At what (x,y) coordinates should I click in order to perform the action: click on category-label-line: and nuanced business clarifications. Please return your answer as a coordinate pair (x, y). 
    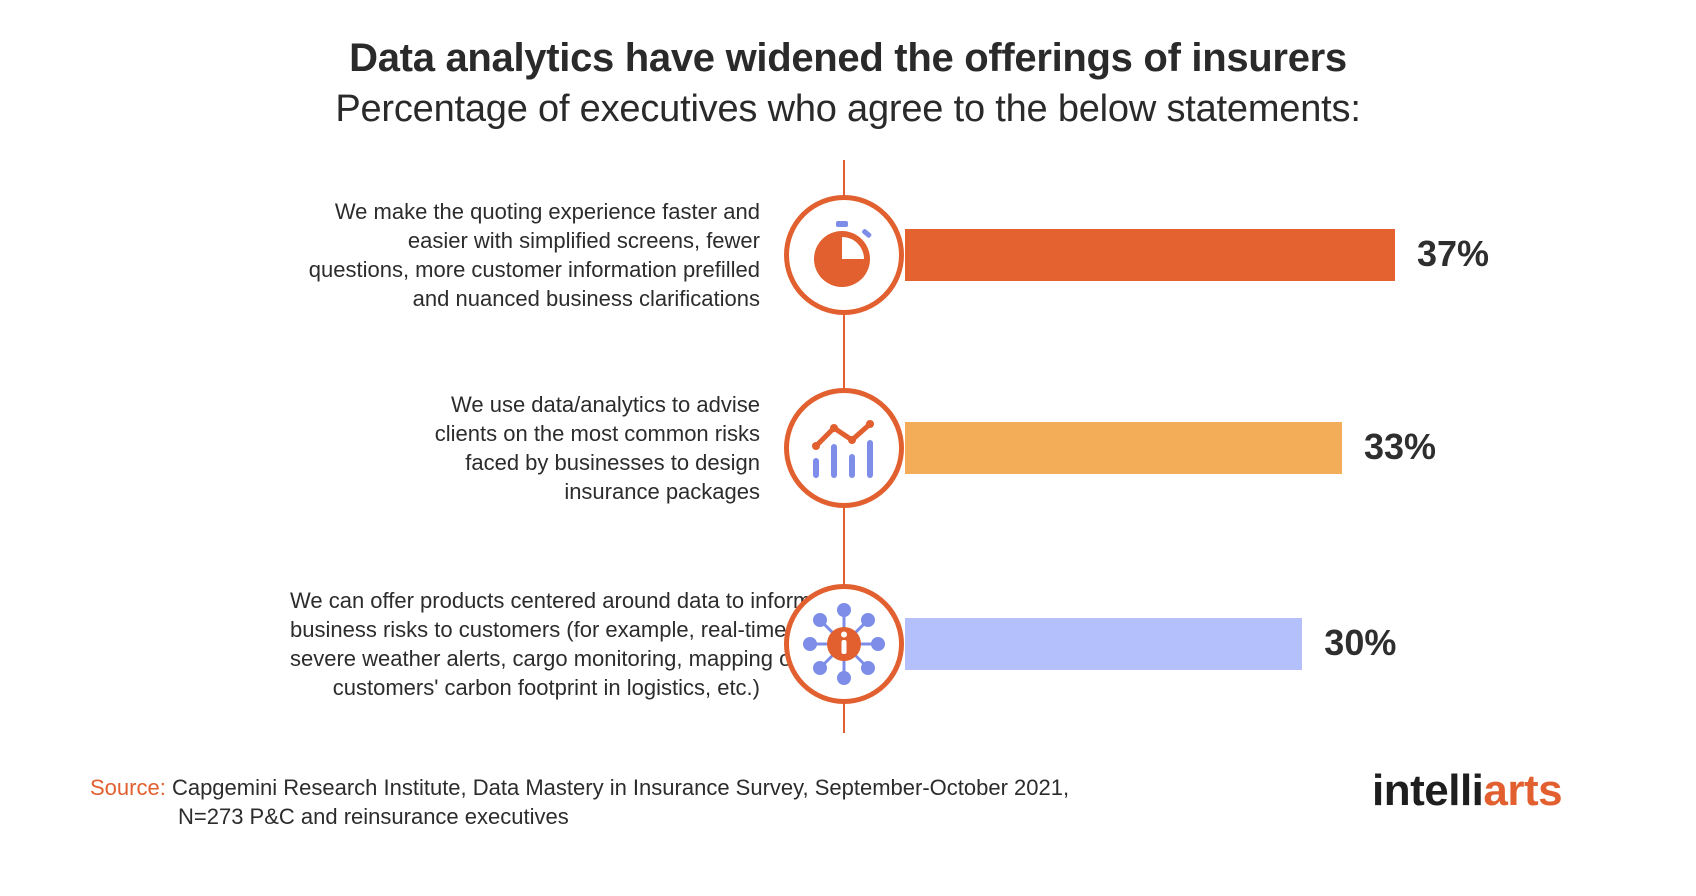
    Looking at the image, I should click on (586, 298).